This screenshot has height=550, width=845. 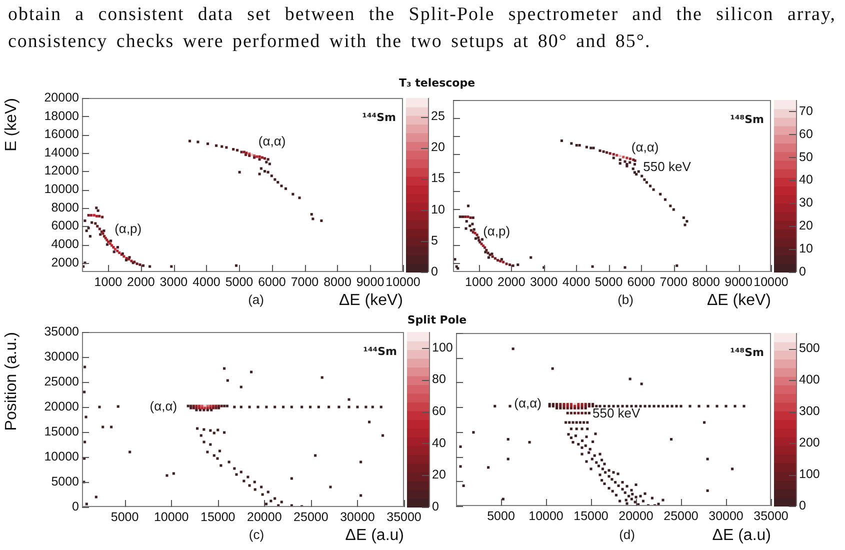 I want to click on color-bar-label: 70, so click(x=806, y=111).